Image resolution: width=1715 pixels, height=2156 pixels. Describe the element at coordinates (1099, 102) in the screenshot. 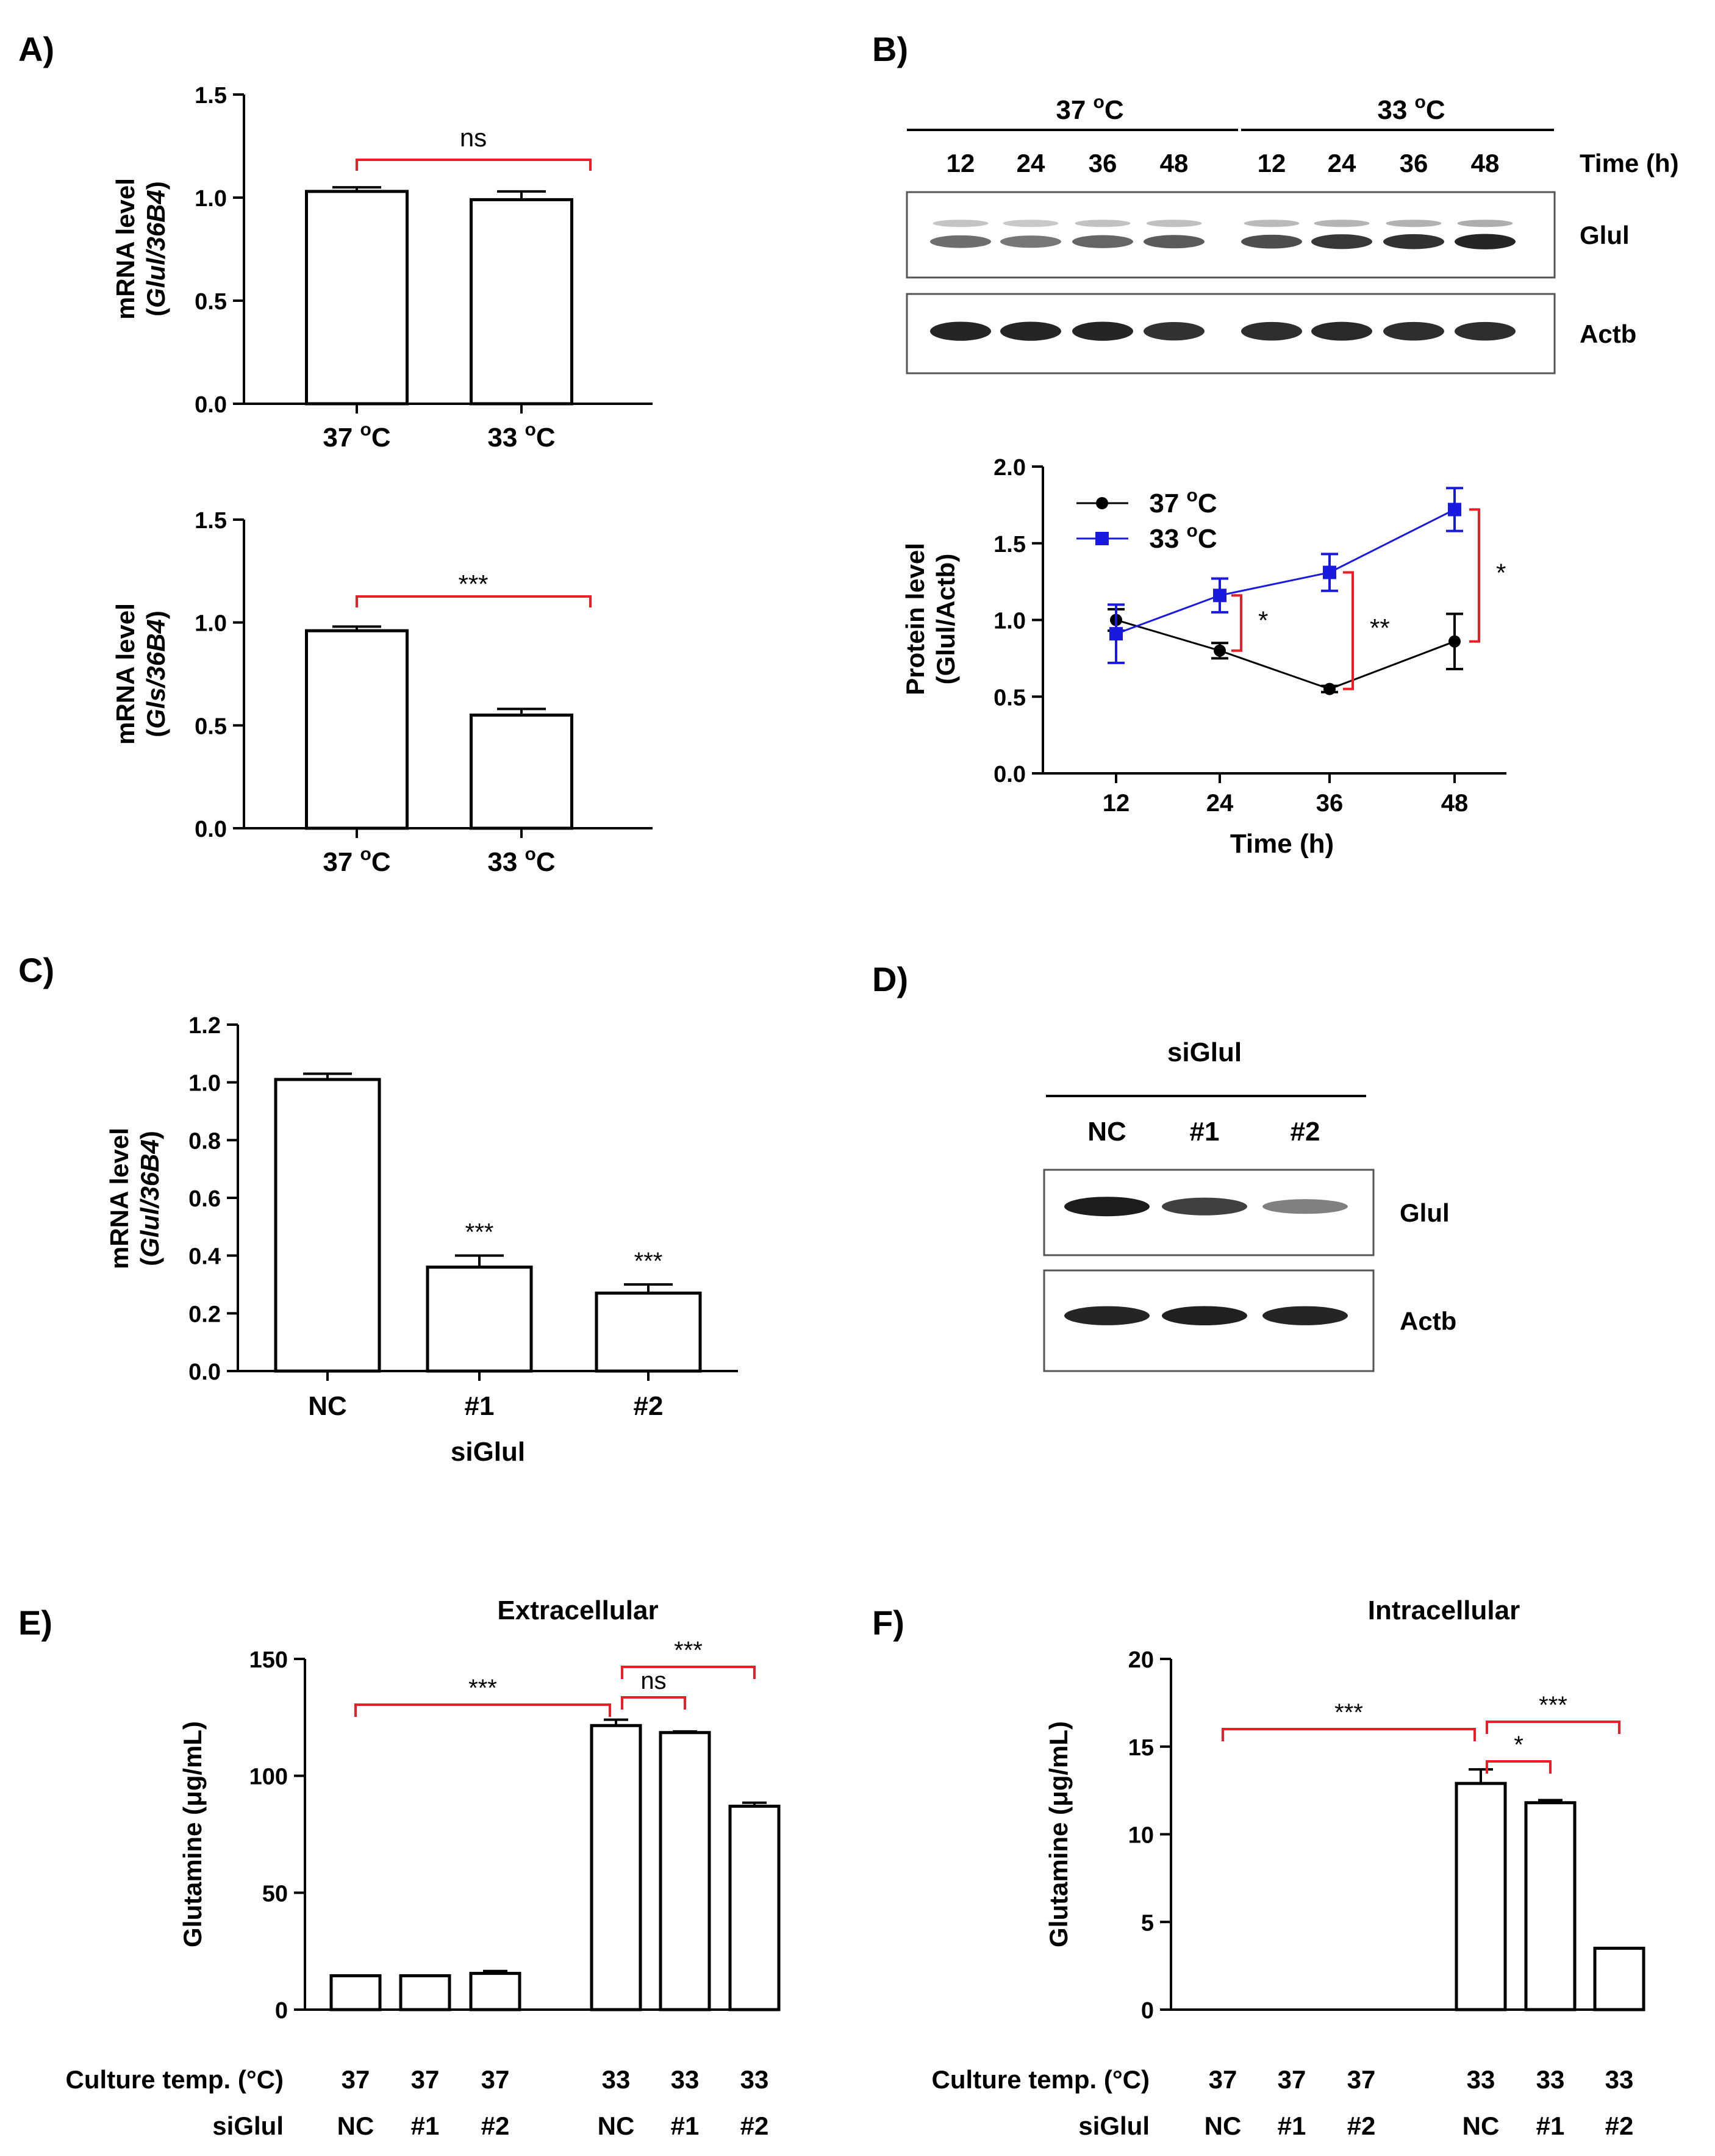

I see `blot-B-group-37-deg-symbol: o` at that location.